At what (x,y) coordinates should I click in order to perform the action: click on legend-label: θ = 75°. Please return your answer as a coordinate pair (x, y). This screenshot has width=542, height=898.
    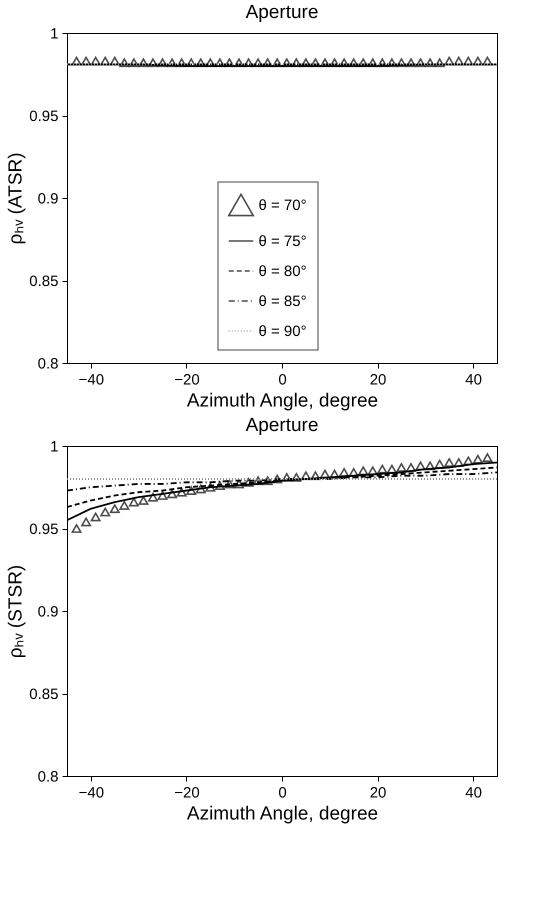
    Looking at the image, I should click on (282, 241).